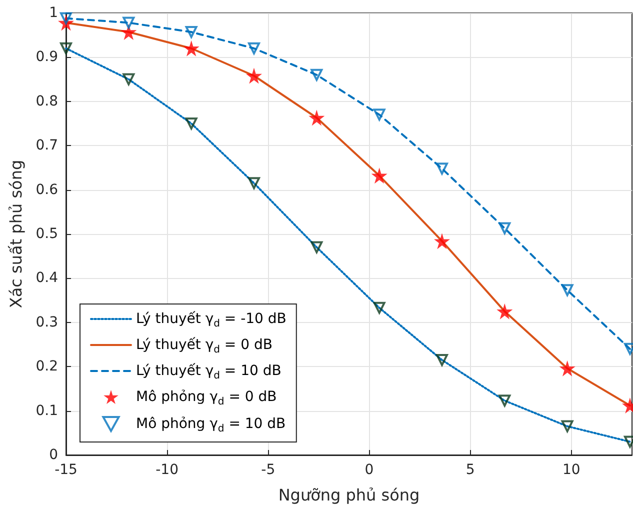 The height and width of the screenshot is (510, 633). Describe the element at coordinates (571, 470) in the screenshot. I see `x-tick-label: 10` at that location.